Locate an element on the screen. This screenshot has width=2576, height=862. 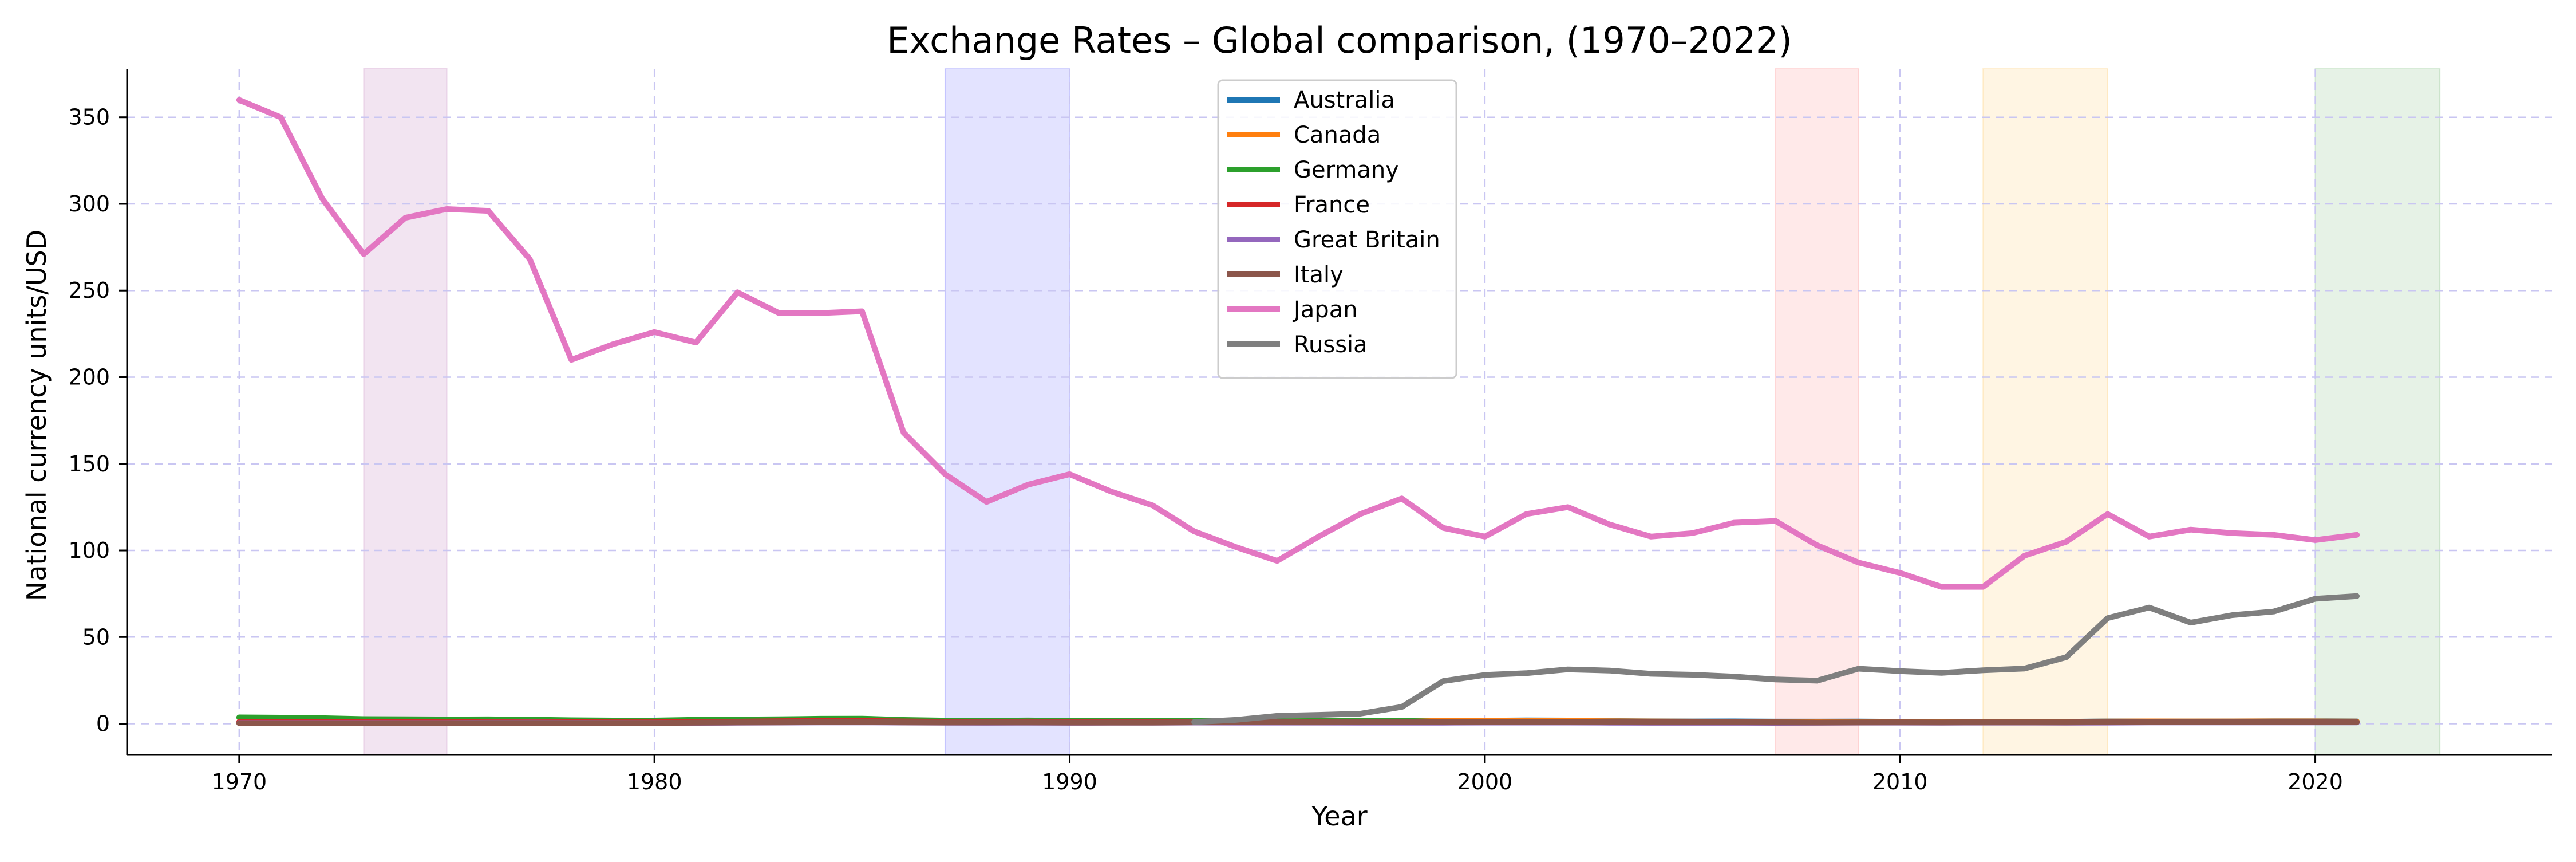
shaded-period-2020-2023 is located at coordinates (2377, 411).